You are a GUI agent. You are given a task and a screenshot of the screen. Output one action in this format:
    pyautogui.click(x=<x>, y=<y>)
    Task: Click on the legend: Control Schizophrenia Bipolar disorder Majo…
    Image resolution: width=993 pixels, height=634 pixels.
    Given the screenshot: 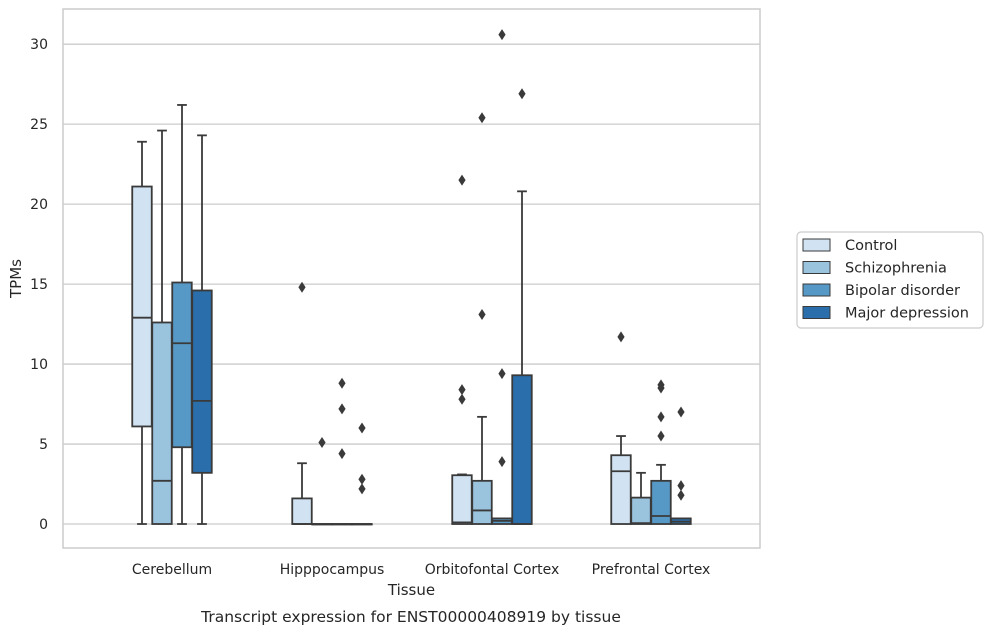 What is the action you would take?
    pyautogui.click(x=890, y=280)
    